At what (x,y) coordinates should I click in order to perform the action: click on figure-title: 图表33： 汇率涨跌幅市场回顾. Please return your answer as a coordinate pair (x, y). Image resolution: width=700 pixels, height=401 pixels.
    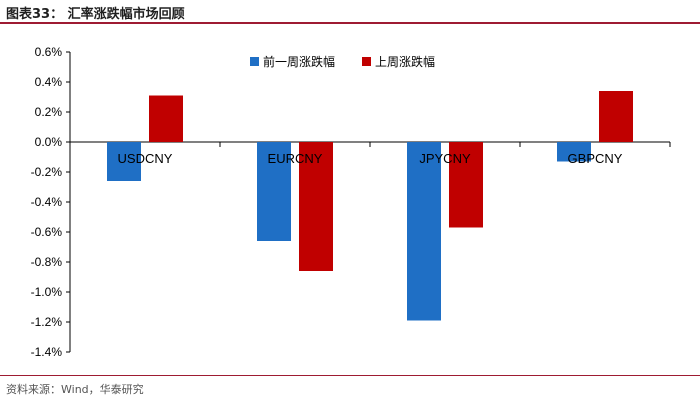
    Looking at the image, I should click on (95, 14).